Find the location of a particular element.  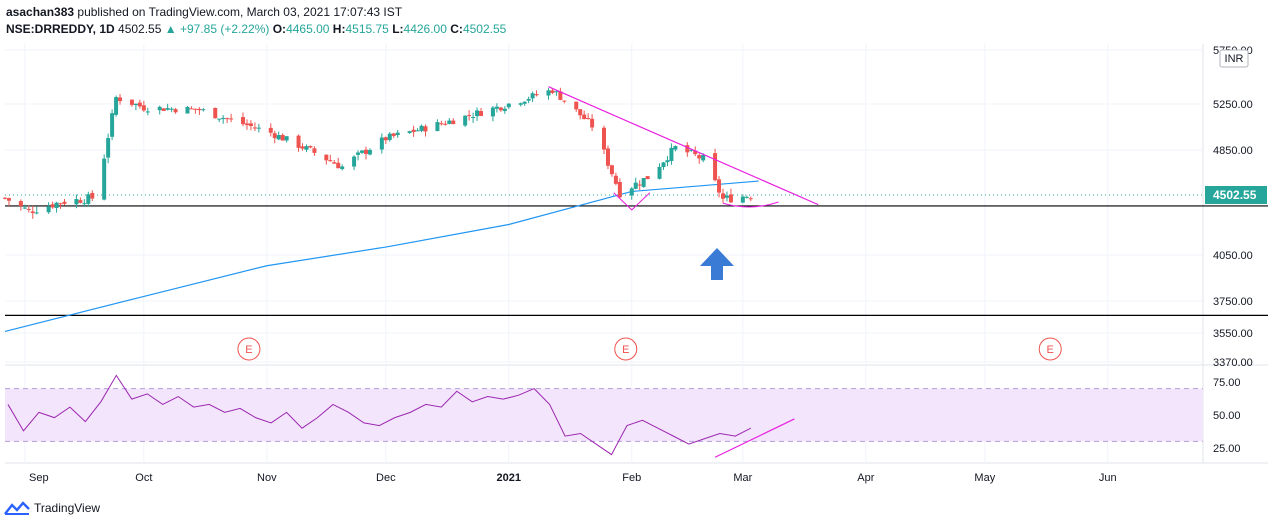

y-tick-label: 4850.00 is located at coordinates (1233, 151).